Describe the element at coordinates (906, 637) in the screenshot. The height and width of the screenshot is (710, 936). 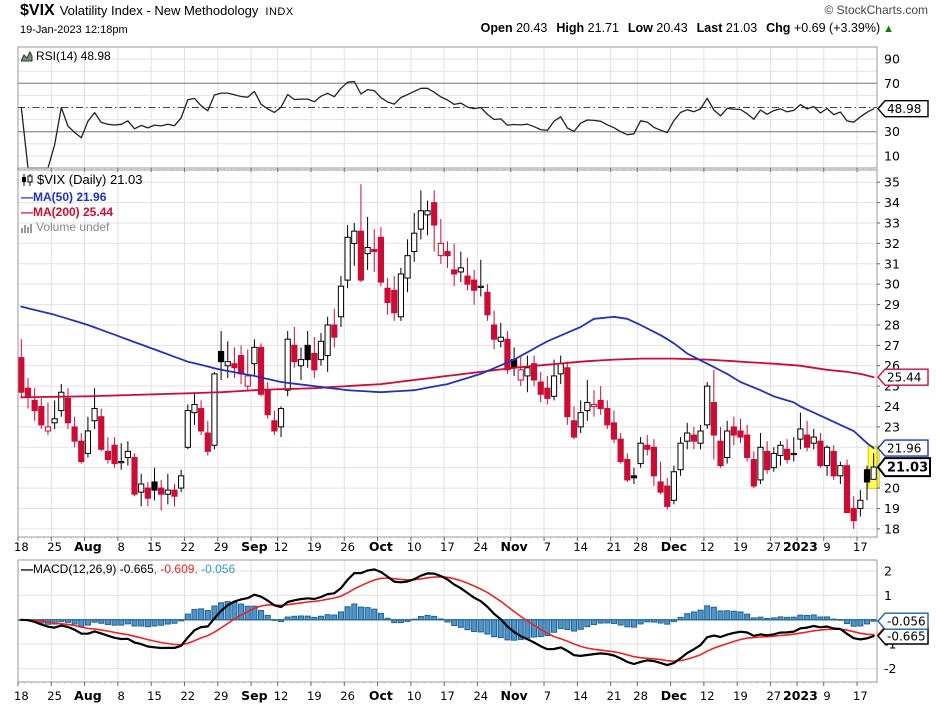
I see `svg-text: -0.665` at that location.